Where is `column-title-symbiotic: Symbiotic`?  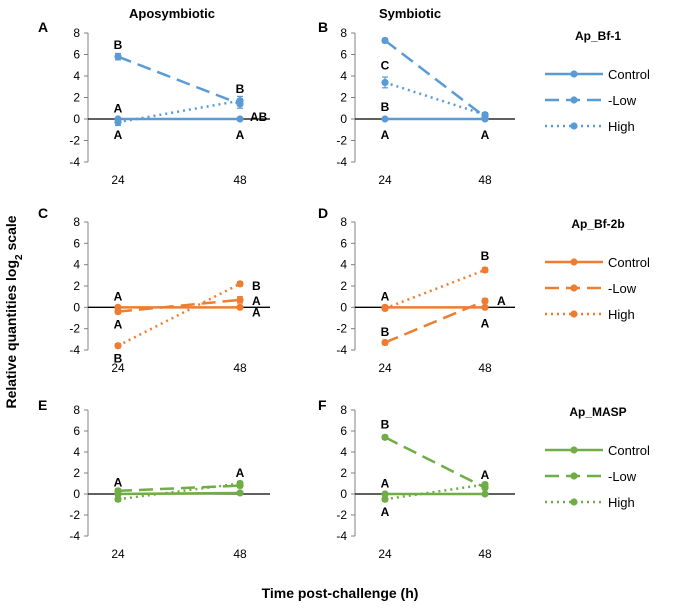
column-title-symbiotic: Symbiotic is located at coordinates (410, 13).